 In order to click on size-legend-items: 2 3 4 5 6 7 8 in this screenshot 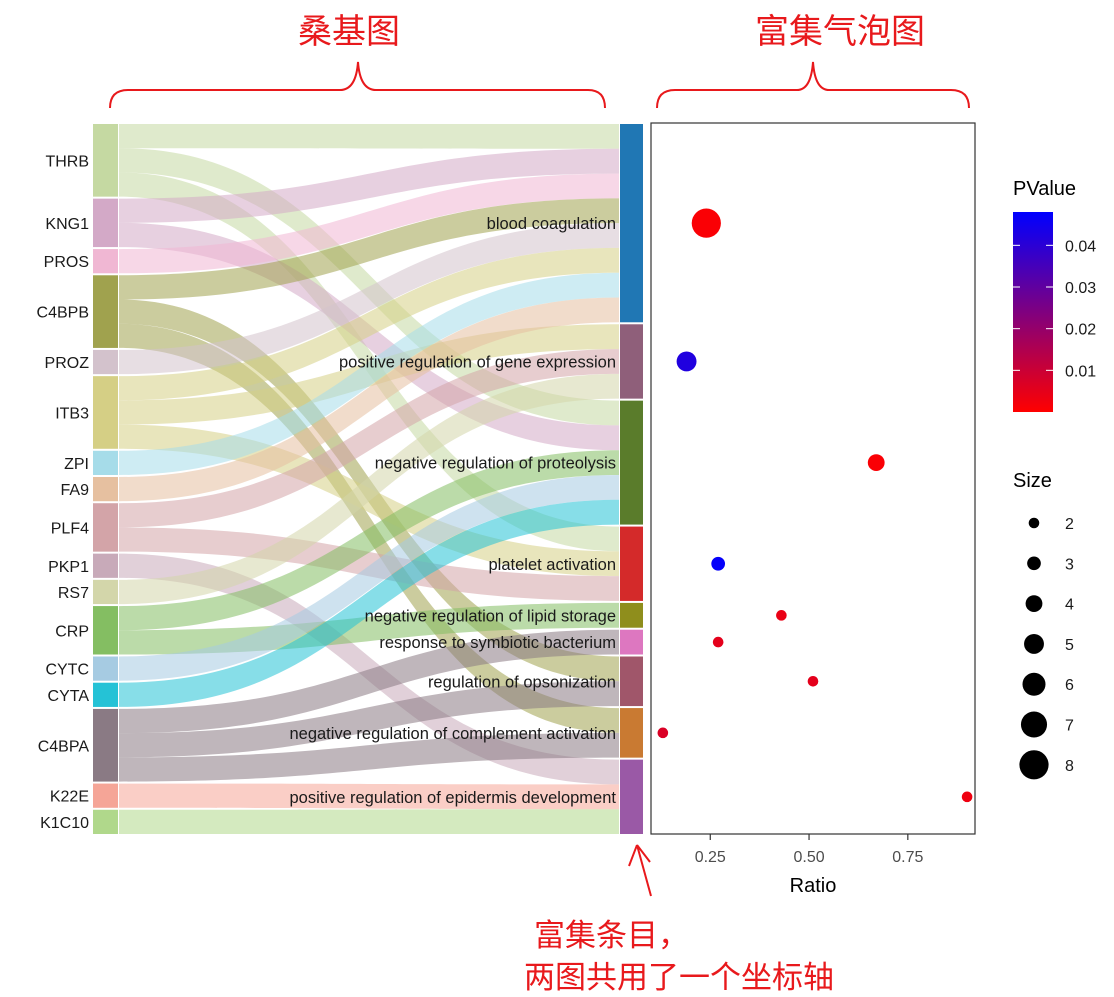, I will do `click(1046, 648)`.